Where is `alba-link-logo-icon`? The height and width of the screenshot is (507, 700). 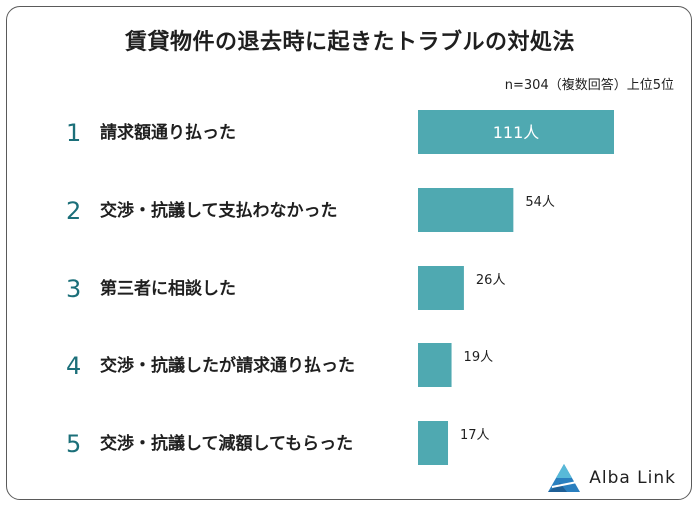
alba-link-logo-icon is located at coordinates (564, 478).